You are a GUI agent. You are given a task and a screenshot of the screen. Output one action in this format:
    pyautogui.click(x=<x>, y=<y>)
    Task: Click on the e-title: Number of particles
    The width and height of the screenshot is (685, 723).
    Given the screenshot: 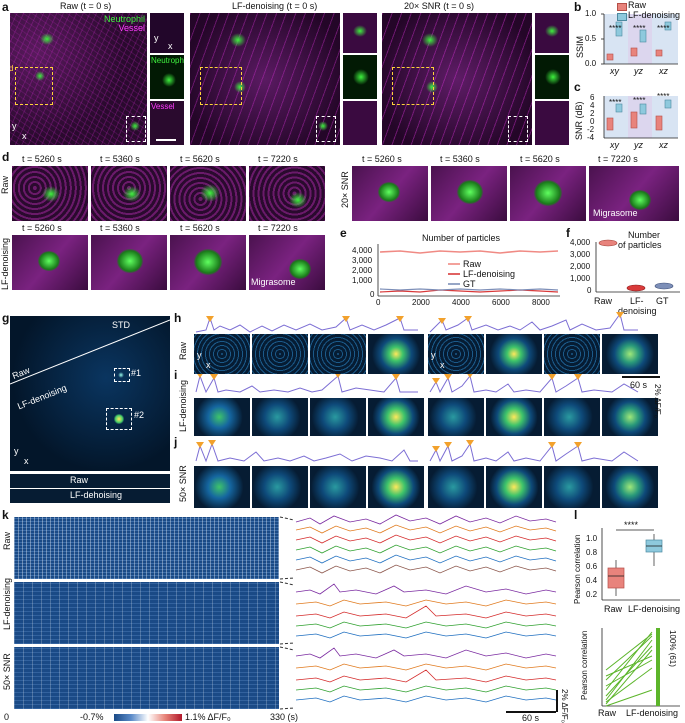 What is the action you would take?
    pyautogui.click(x=461, y=238)
    